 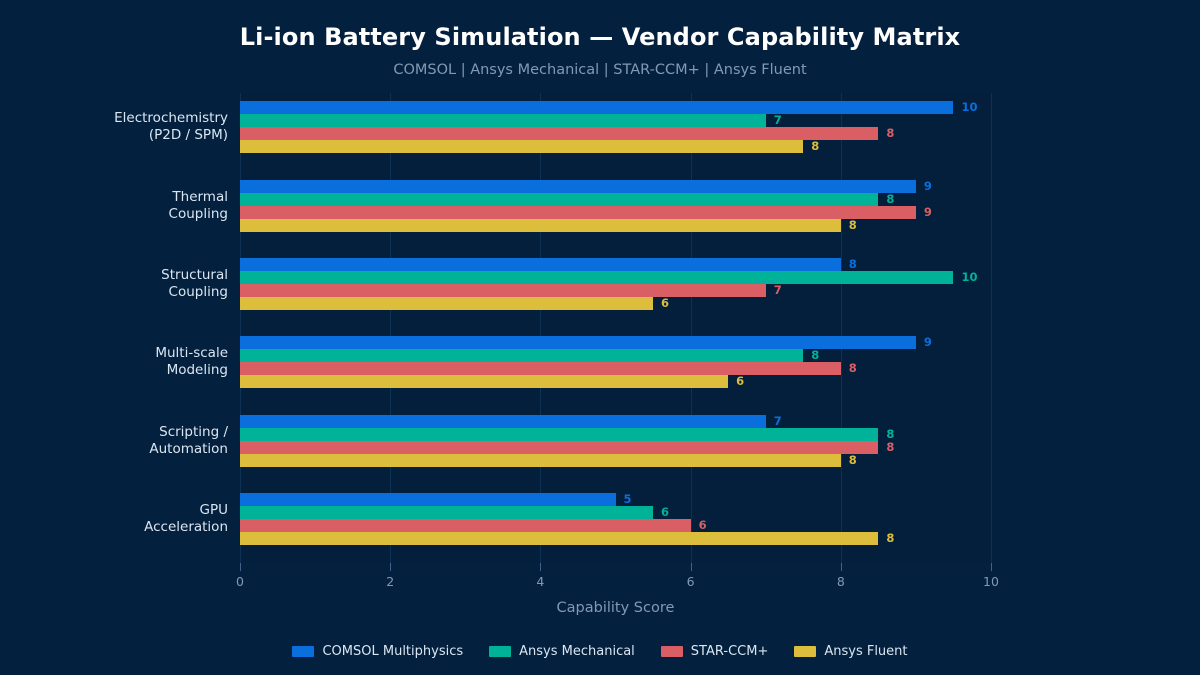 What do you see at coordinates (193, 431) in the screenshot?
I see `category-label-line: Scripting /` at bounding box center [193, 431].